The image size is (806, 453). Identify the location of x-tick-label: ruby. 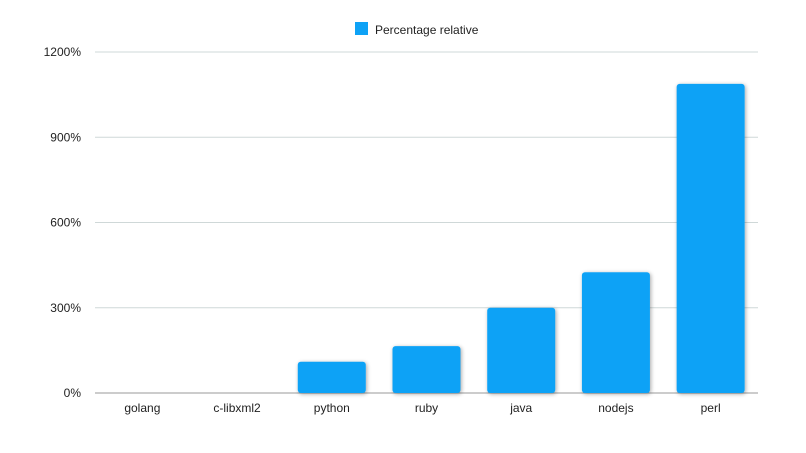
(426, 408).